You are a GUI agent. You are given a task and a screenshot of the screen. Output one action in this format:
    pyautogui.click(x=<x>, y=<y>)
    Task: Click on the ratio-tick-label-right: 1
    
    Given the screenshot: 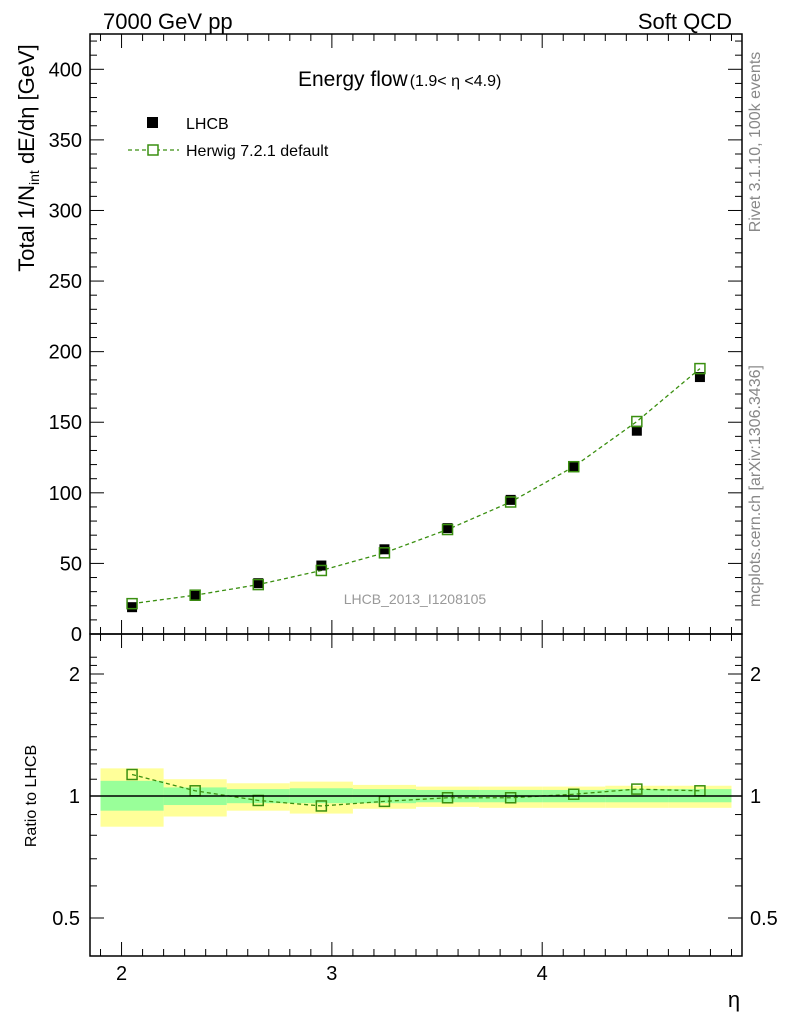 What is the action you would take?
    pyautogui.click(x=755, y=797)
    